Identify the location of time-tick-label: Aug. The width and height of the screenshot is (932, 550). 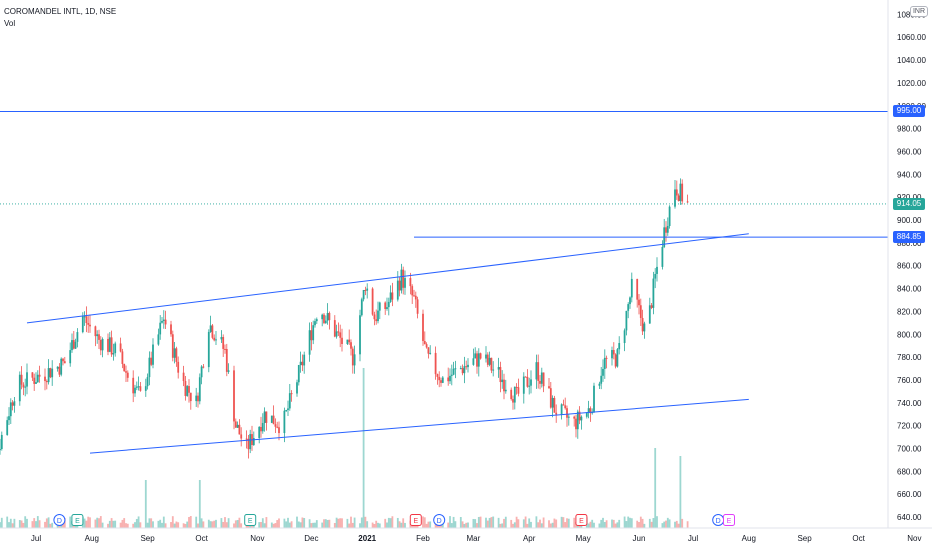
(749, 538).